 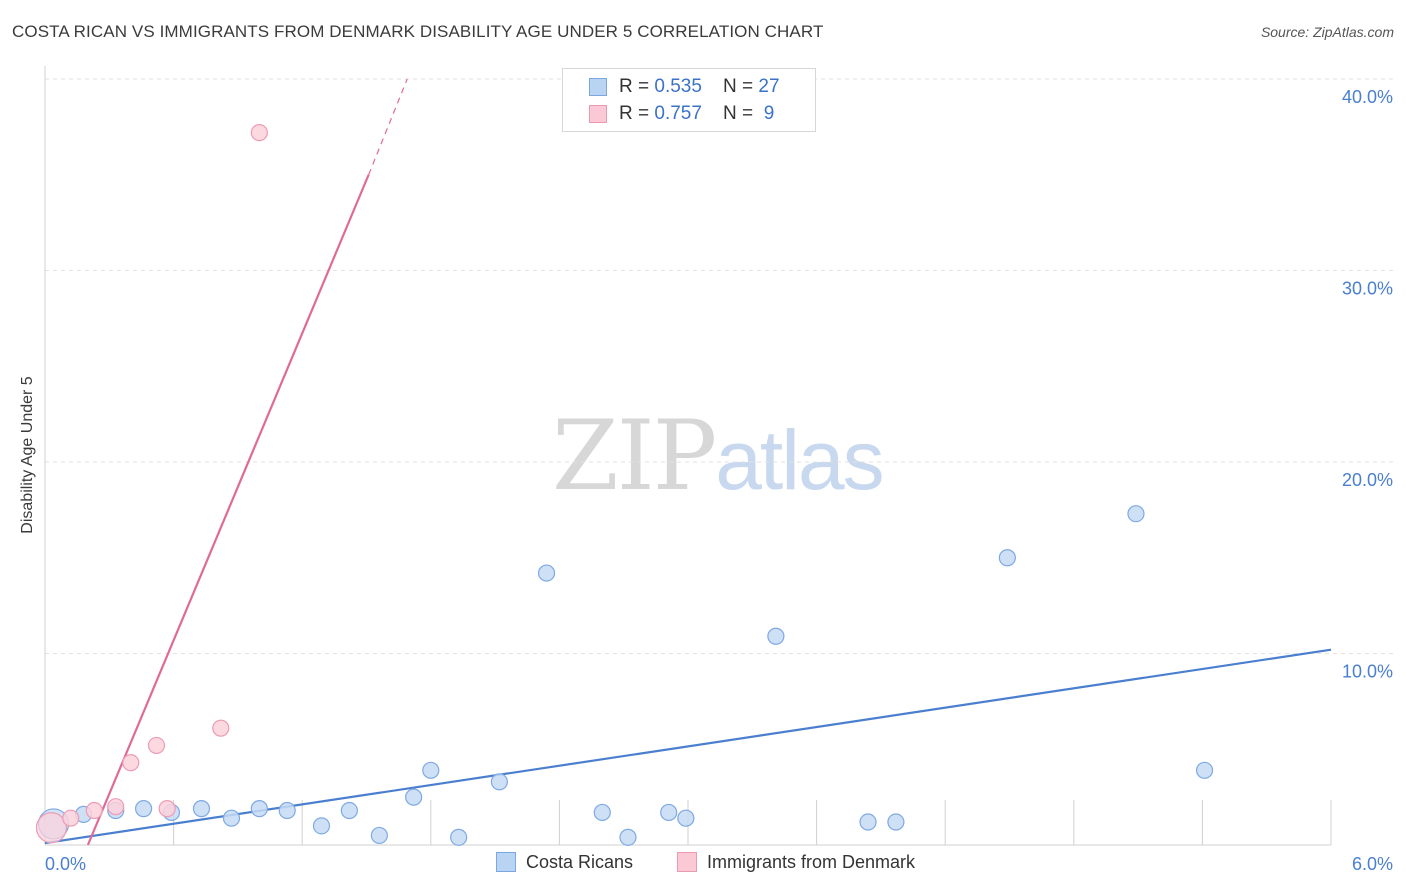 I want to click on legend-text: R = 0.535 N = 27, so click(x=699, y=87).